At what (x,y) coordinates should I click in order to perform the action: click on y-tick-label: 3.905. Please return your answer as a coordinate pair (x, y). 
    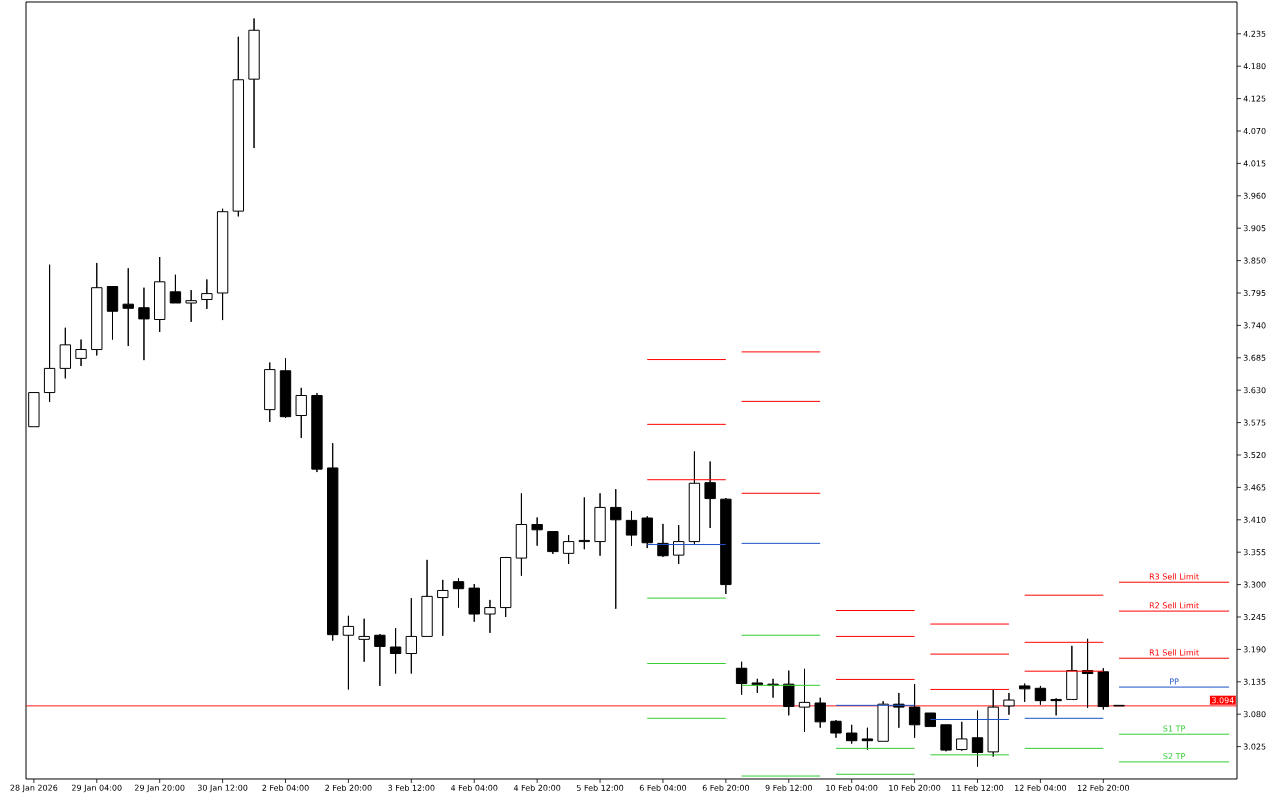
    Looking at the image, I should click on (1254, 228).